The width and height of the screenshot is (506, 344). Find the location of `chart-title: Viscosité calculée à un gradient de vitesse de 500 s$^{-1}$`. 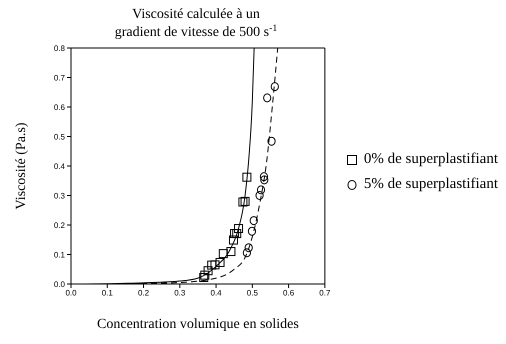

chart-title: Viscosité calculée à un gradient de vitesse de 500 s$^{-1}$ is located at coordinates (196, 23).